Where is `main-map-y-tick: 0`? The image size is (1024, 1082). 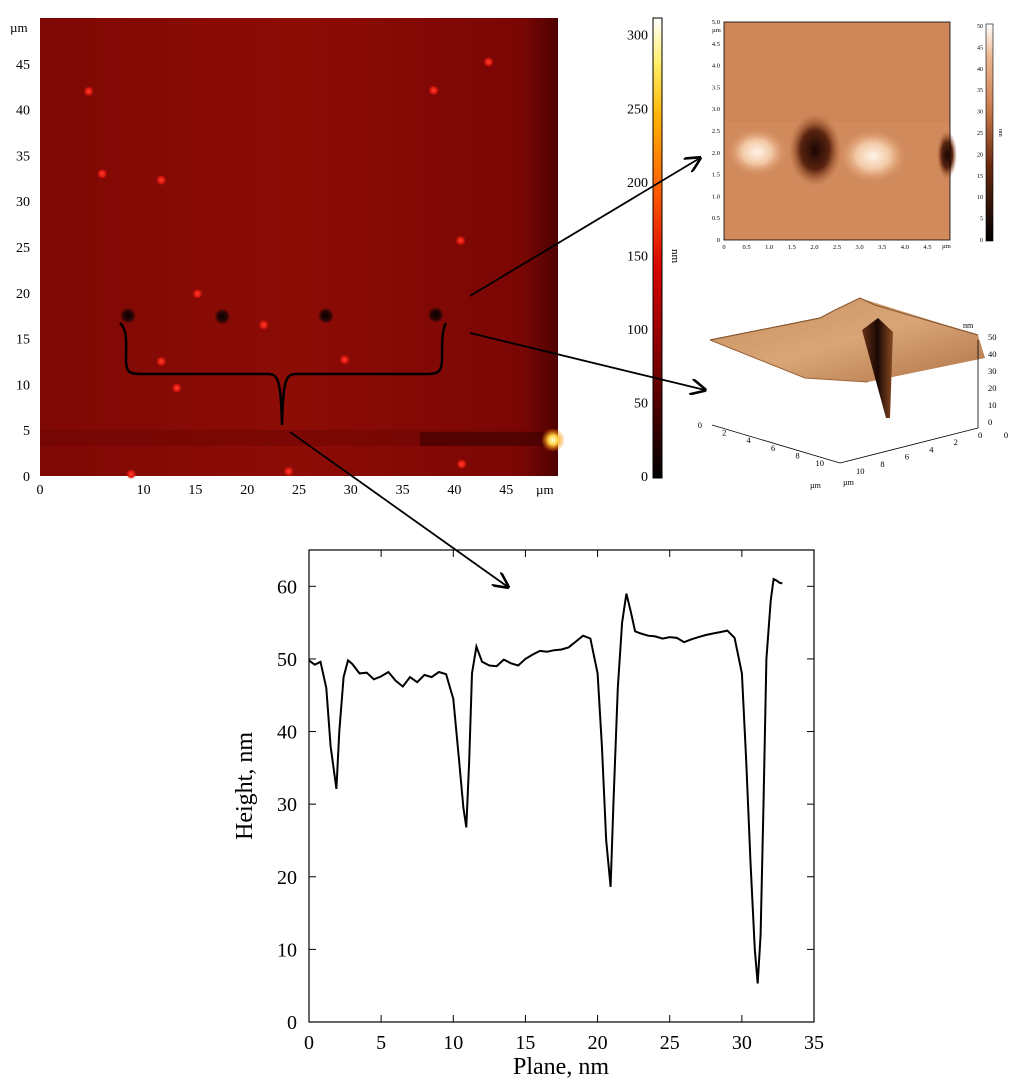
main-map-y-tick: 0 is located at coordinates (26, 477).